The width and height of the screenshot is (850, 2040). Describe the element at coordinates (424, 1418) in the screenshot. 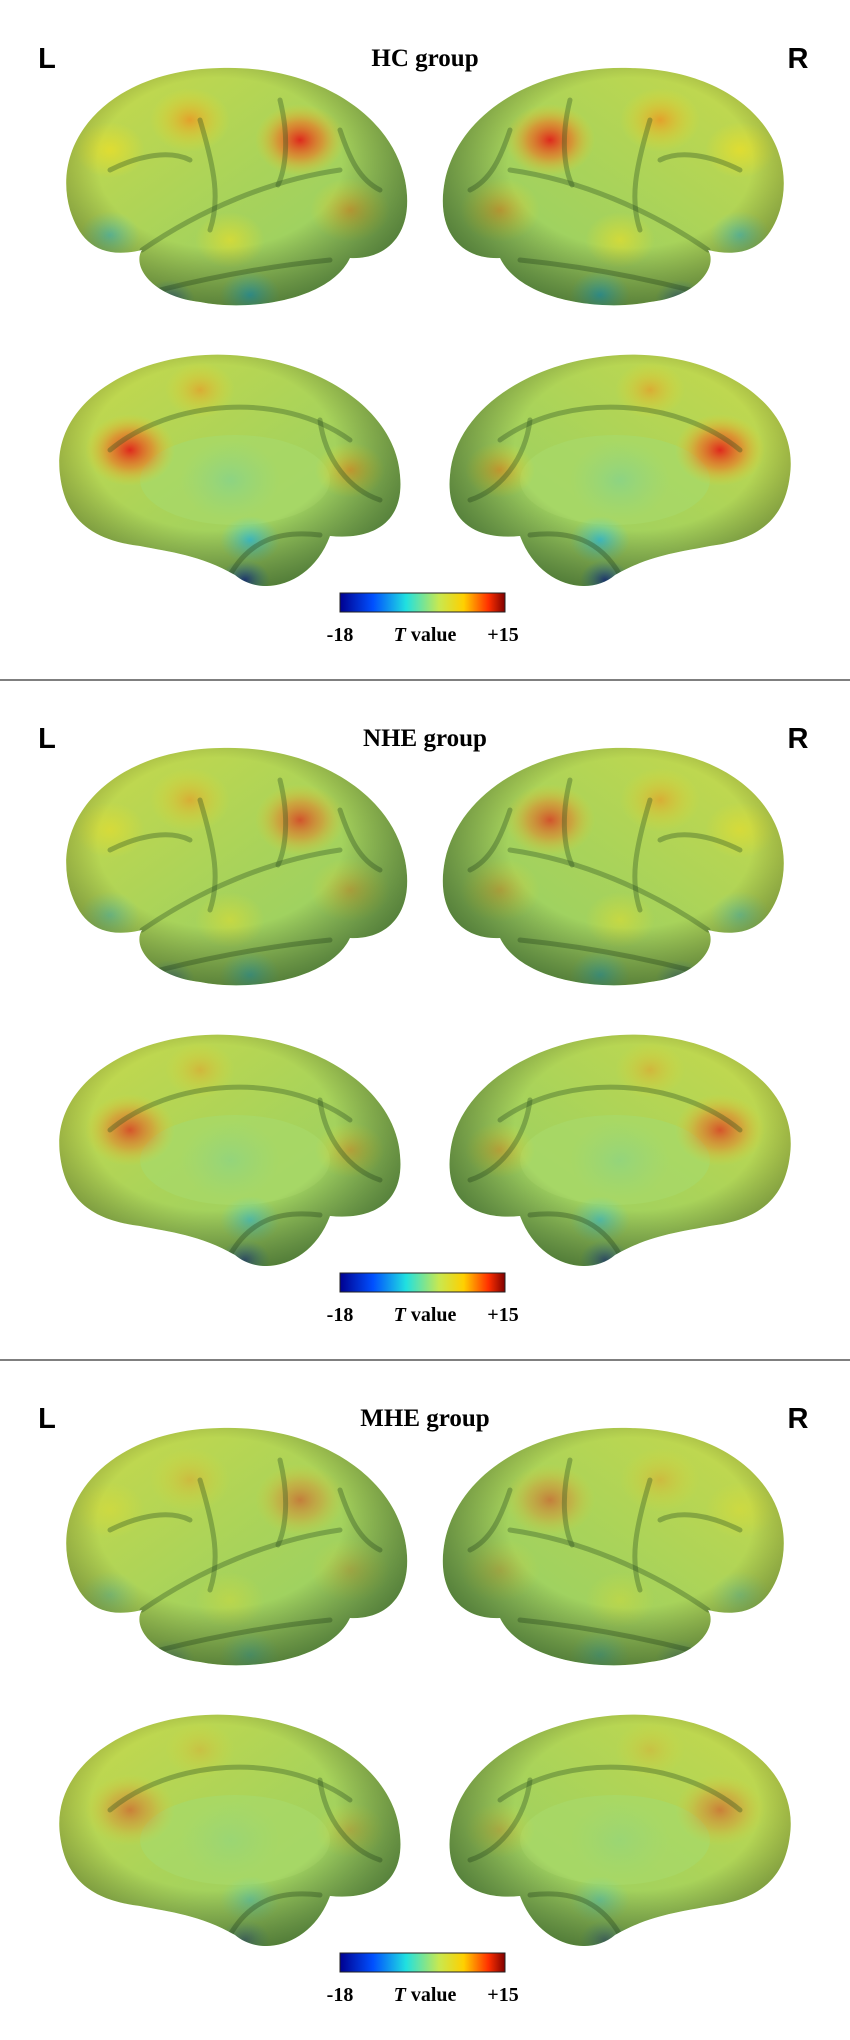

I see `panel-title: MHE group` at that location.